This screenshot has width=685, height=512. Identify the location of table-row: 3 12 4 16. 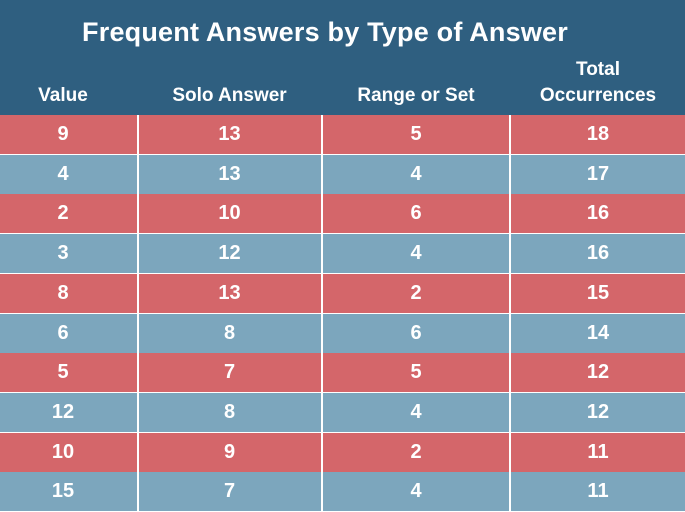
(342, 253).